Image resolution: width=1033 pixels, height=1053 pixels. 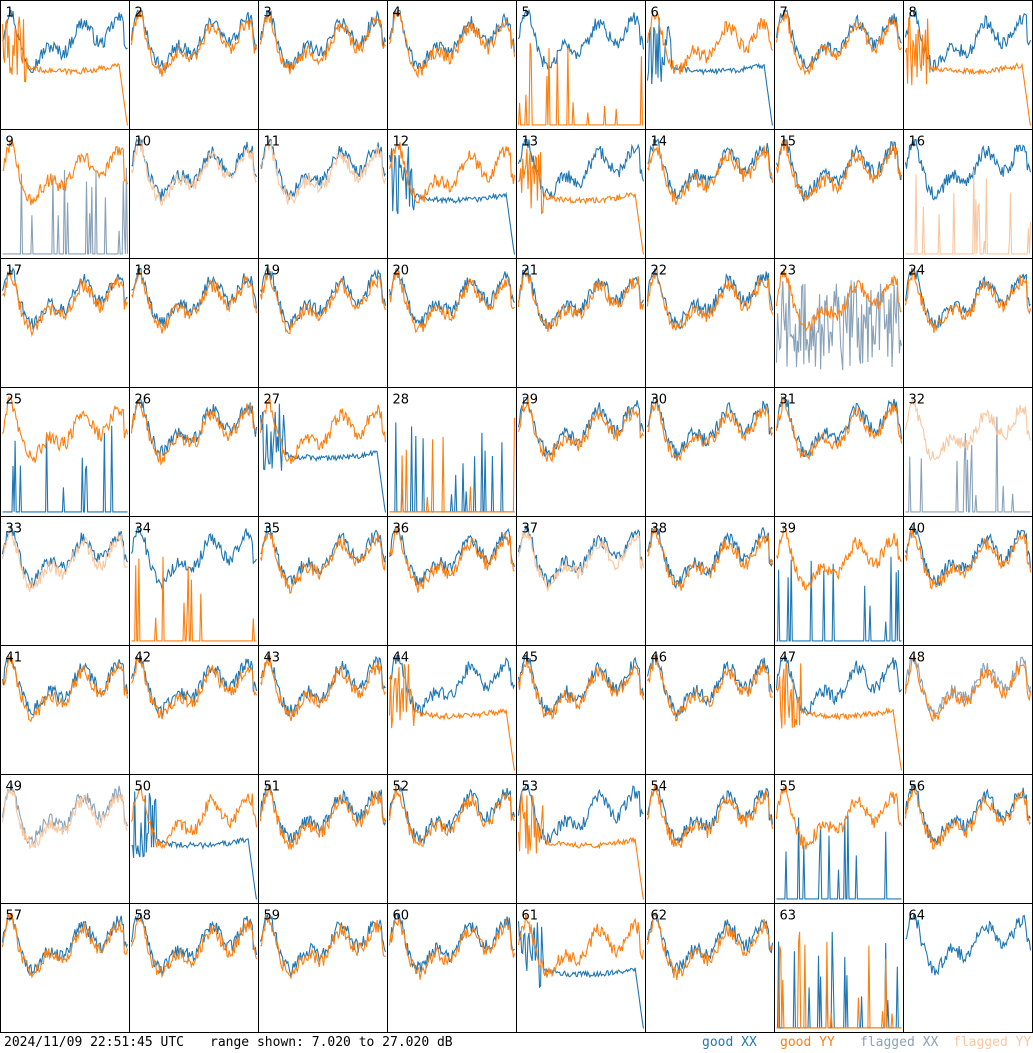 I want to click on panel-label-18: 18, so click(x=143, y=271).